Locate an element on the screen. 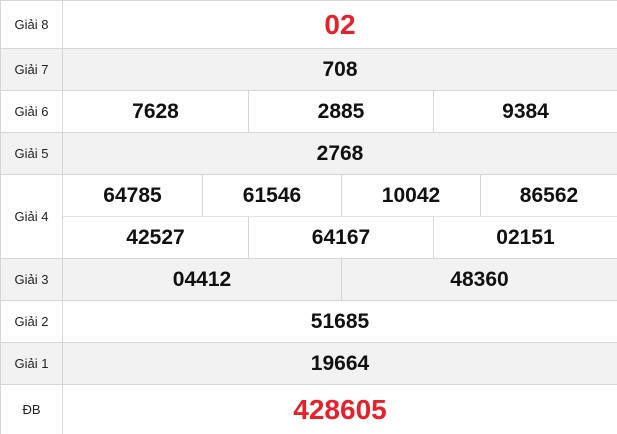  row-giai-3: Giải 3 04412 48360 is located at coordinates (308, 280).